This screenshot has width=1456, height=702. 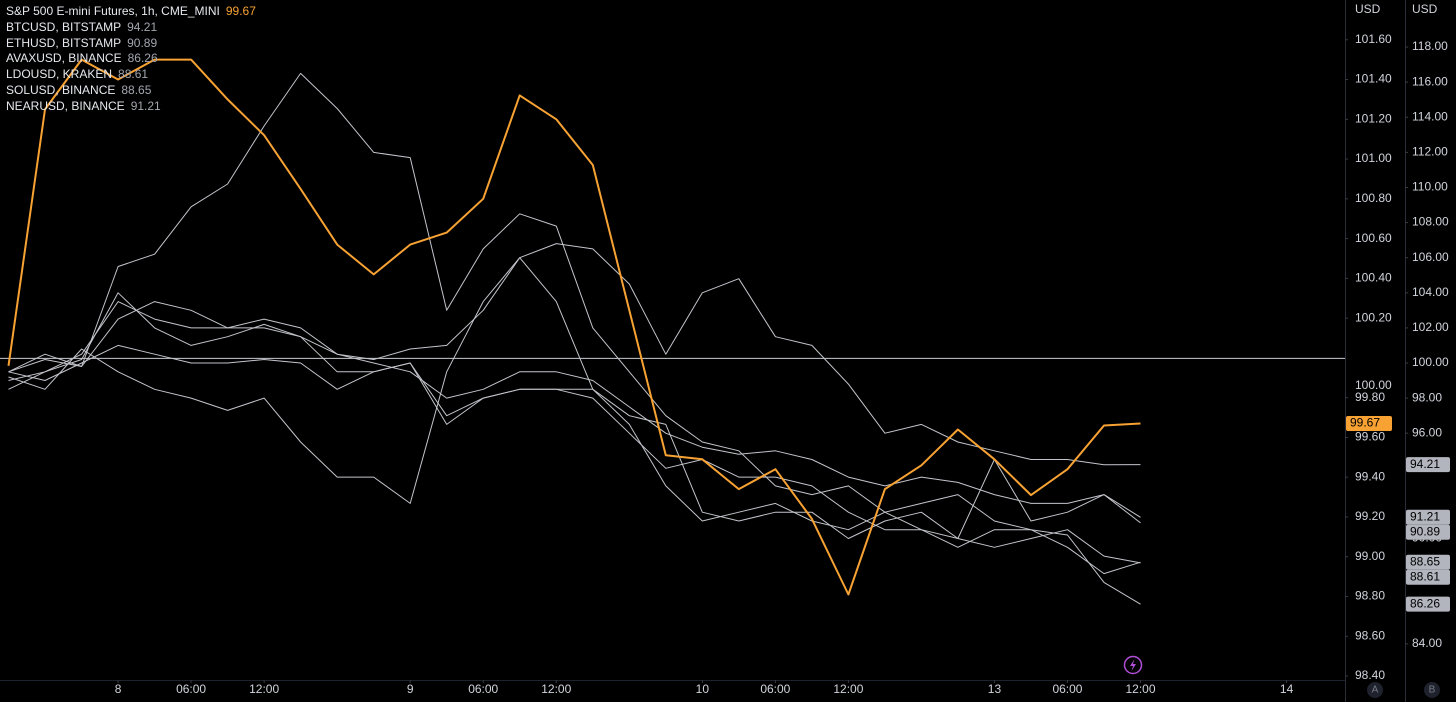 I want to click on y-tick-label: 99.20, so click(x=1370, y=516).